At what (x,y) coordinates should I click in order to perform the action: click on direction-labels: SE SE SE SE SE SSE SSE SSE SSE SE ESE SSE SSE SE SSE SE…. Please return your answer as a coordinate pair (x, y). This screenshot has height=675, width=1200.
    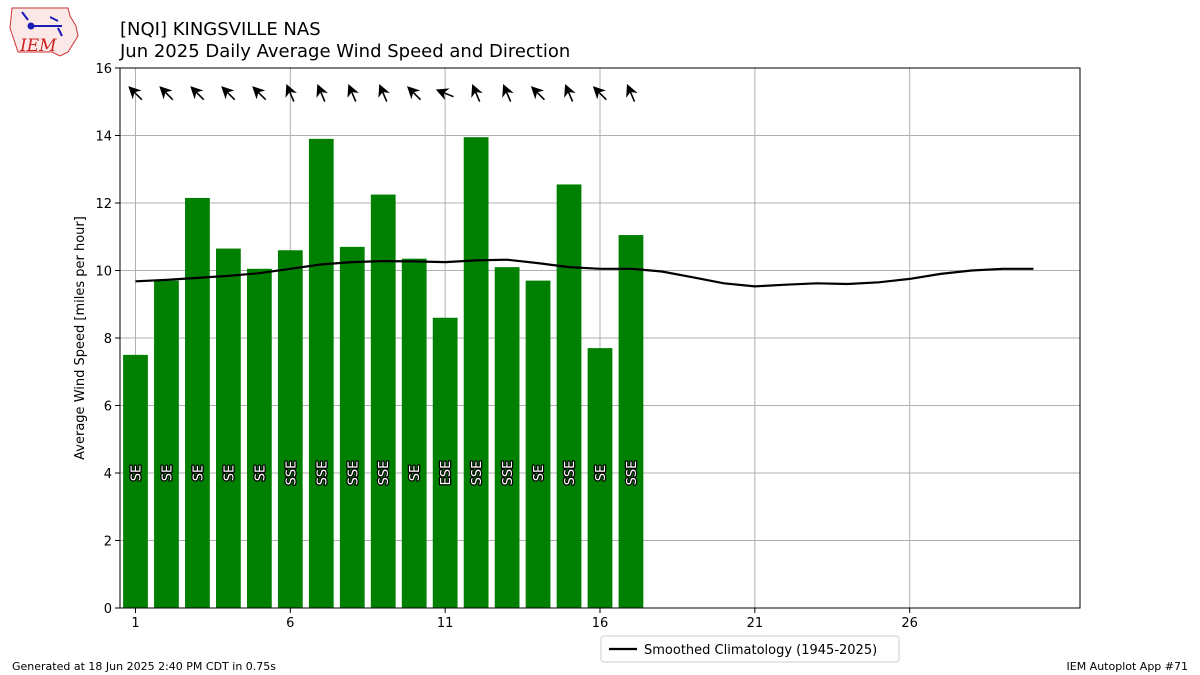
    Looking at the image, I should click on (384, 472).